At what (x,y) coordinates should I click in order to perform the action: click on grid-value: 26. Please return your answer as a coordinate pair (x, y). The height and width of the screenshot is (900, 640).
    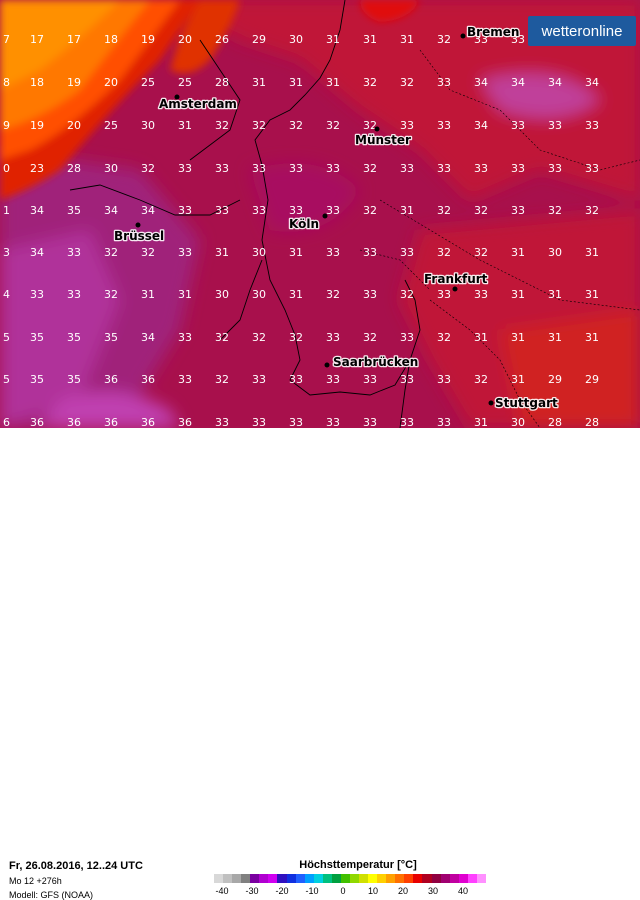
    Looking at the image, I should click on (222, 39).